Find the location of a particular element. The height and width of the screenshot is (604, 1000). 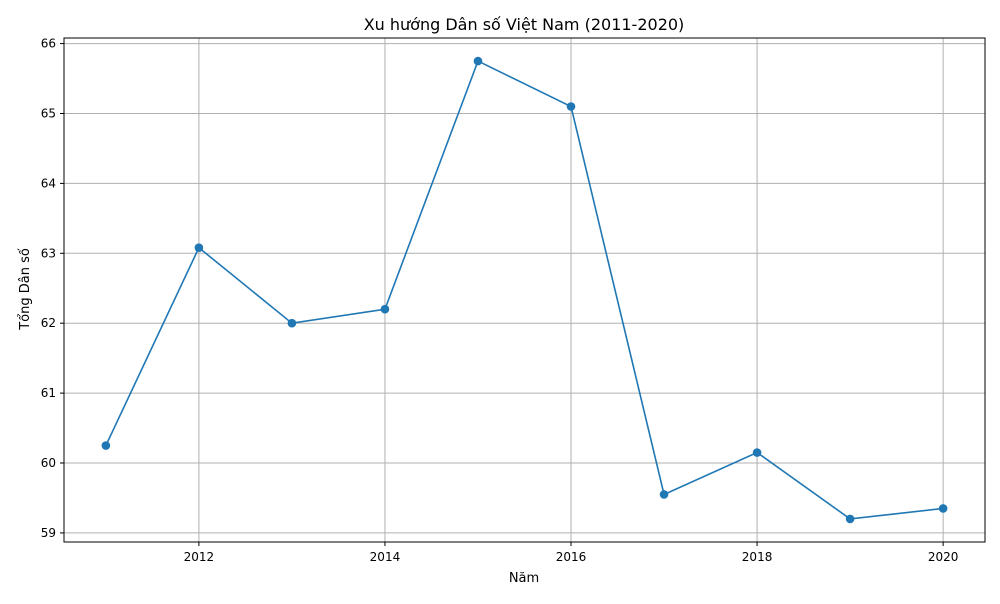

y-axis-label: Tổng Dân số is located at coordinates (25, 289).